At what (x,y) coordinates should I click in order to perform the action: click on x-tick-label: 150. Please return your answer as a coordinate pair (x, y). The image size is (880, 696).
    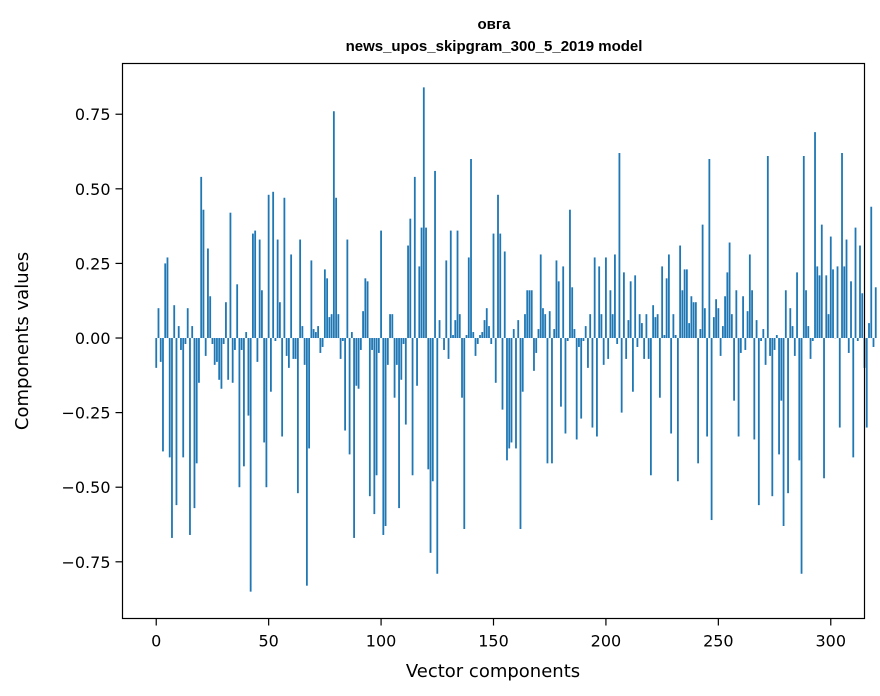
    Looking at the image, I should click on (493, 641).